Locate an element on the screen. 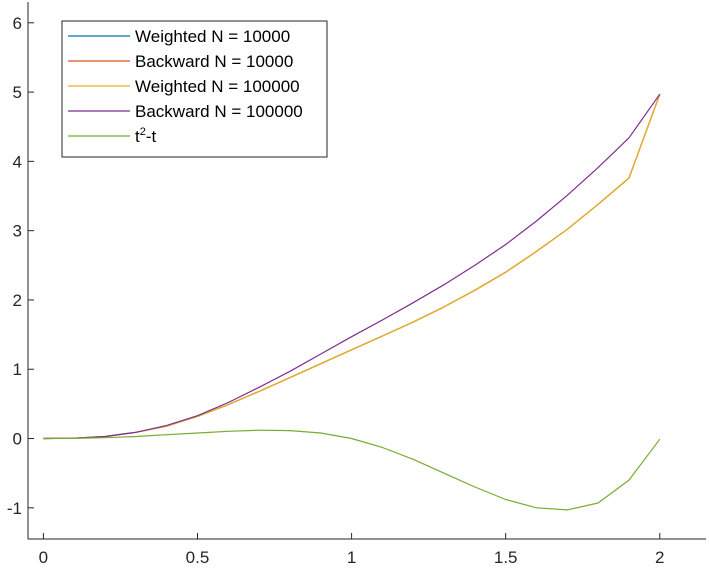 The width and height of the screenshot is (709, 569). legend-label: Backward N = 10000 is located at coordinates (214, 61).